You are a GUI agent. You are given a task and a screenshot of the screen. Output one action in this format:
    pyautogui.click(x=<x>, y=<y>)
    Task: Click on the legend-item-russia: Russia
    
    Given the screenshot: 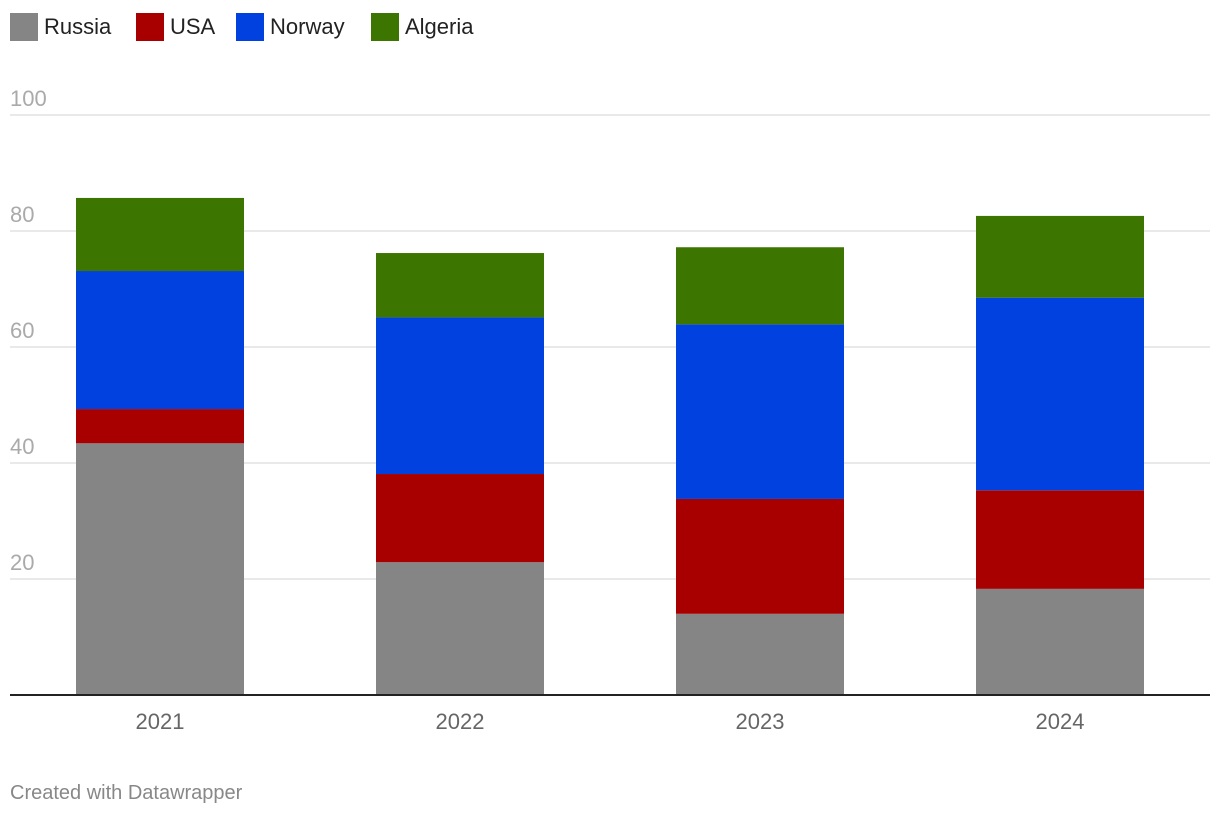 What is the action you would take?
    pyautogui.click(x=61, y=27)
    